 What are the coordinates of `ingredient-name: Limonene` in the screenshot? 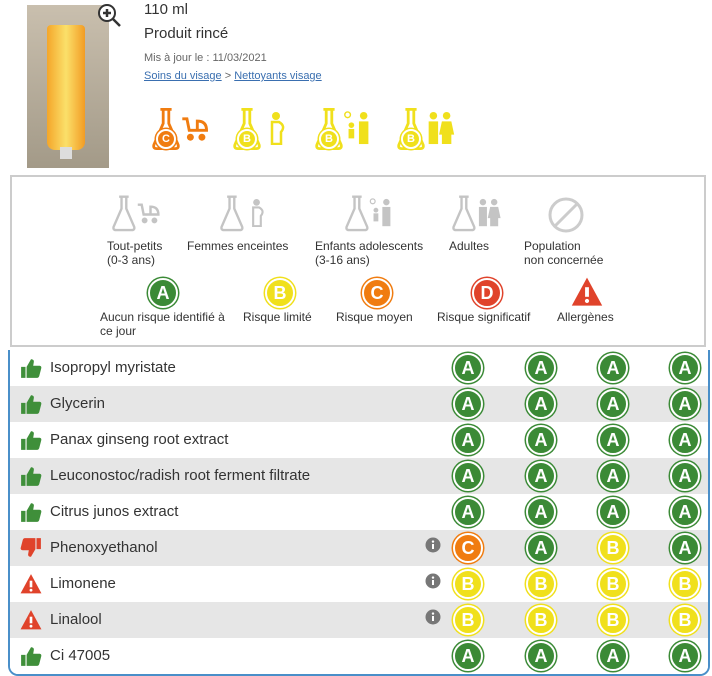 It's located at (83, 583).